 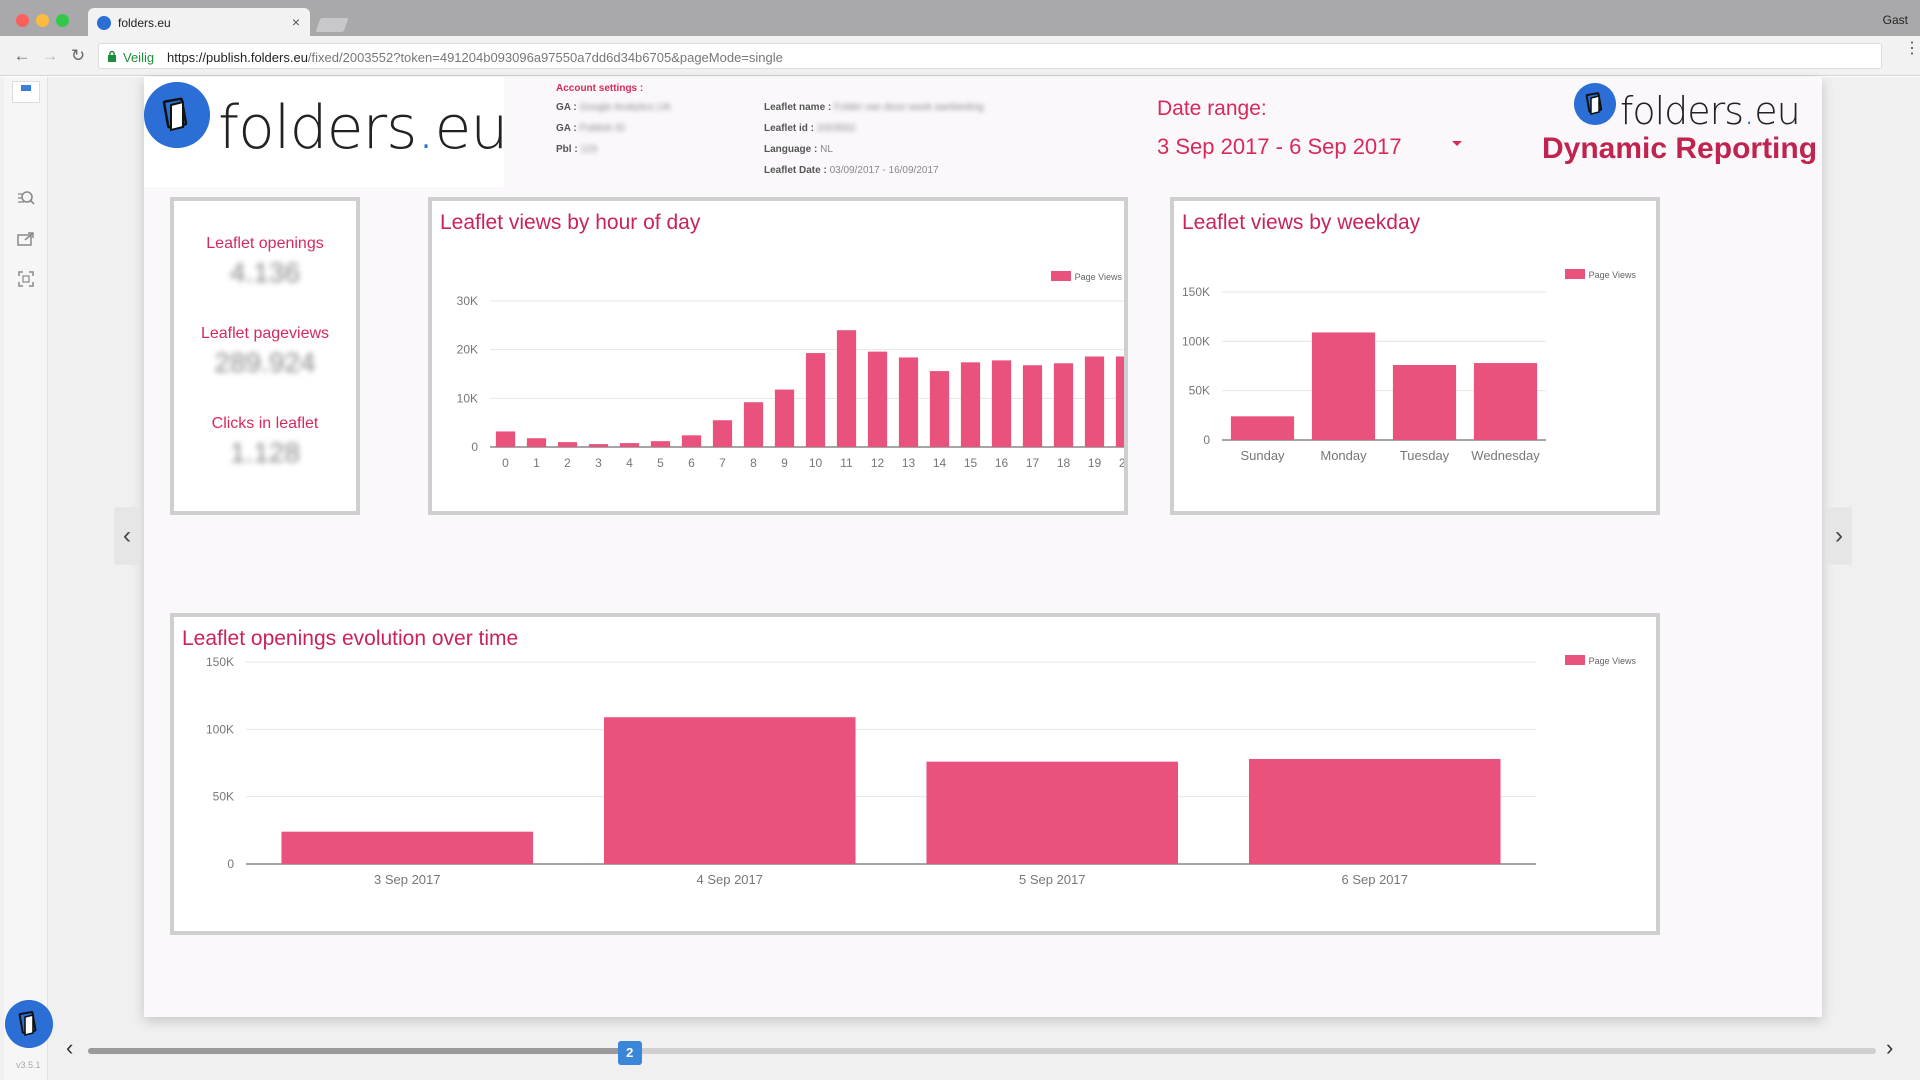 What do you see at coordinates (1064, 463) in the screenshot?
I see `x-tick-label: 18` at bounding box center [1064, 463].